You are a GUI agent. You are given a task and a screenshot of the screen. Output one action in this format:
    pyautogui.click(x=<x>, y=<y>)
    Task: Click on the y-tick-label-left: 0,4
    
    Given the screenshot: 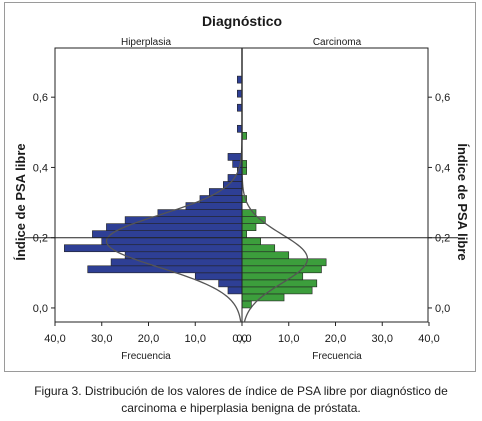 What is the action you would take?
    pyautogui.click(x=40, y=168)
    